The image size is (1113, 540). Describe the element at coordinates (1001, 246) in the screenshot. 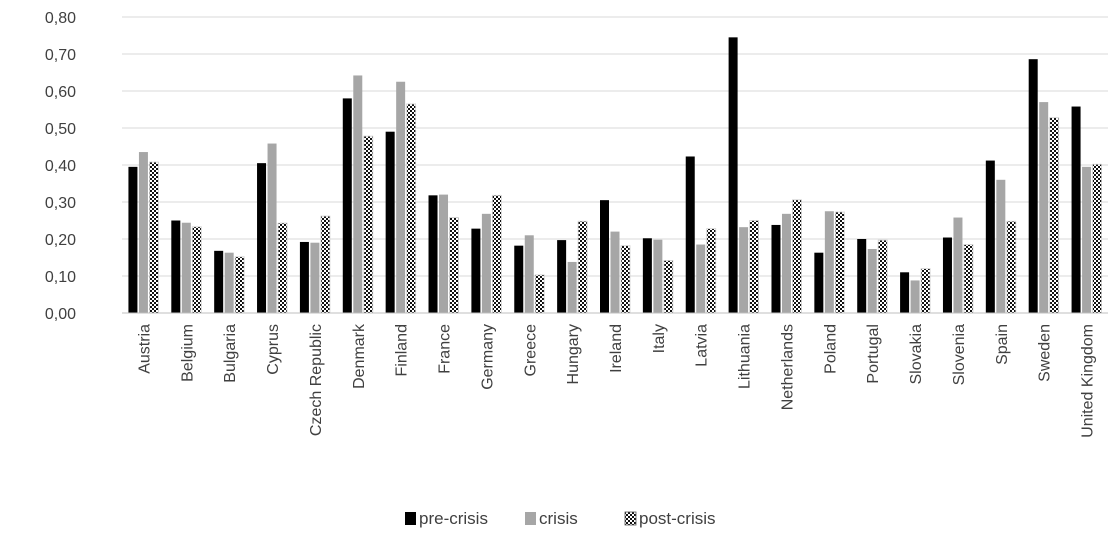

I see `bar-crisis-spain` at that location.